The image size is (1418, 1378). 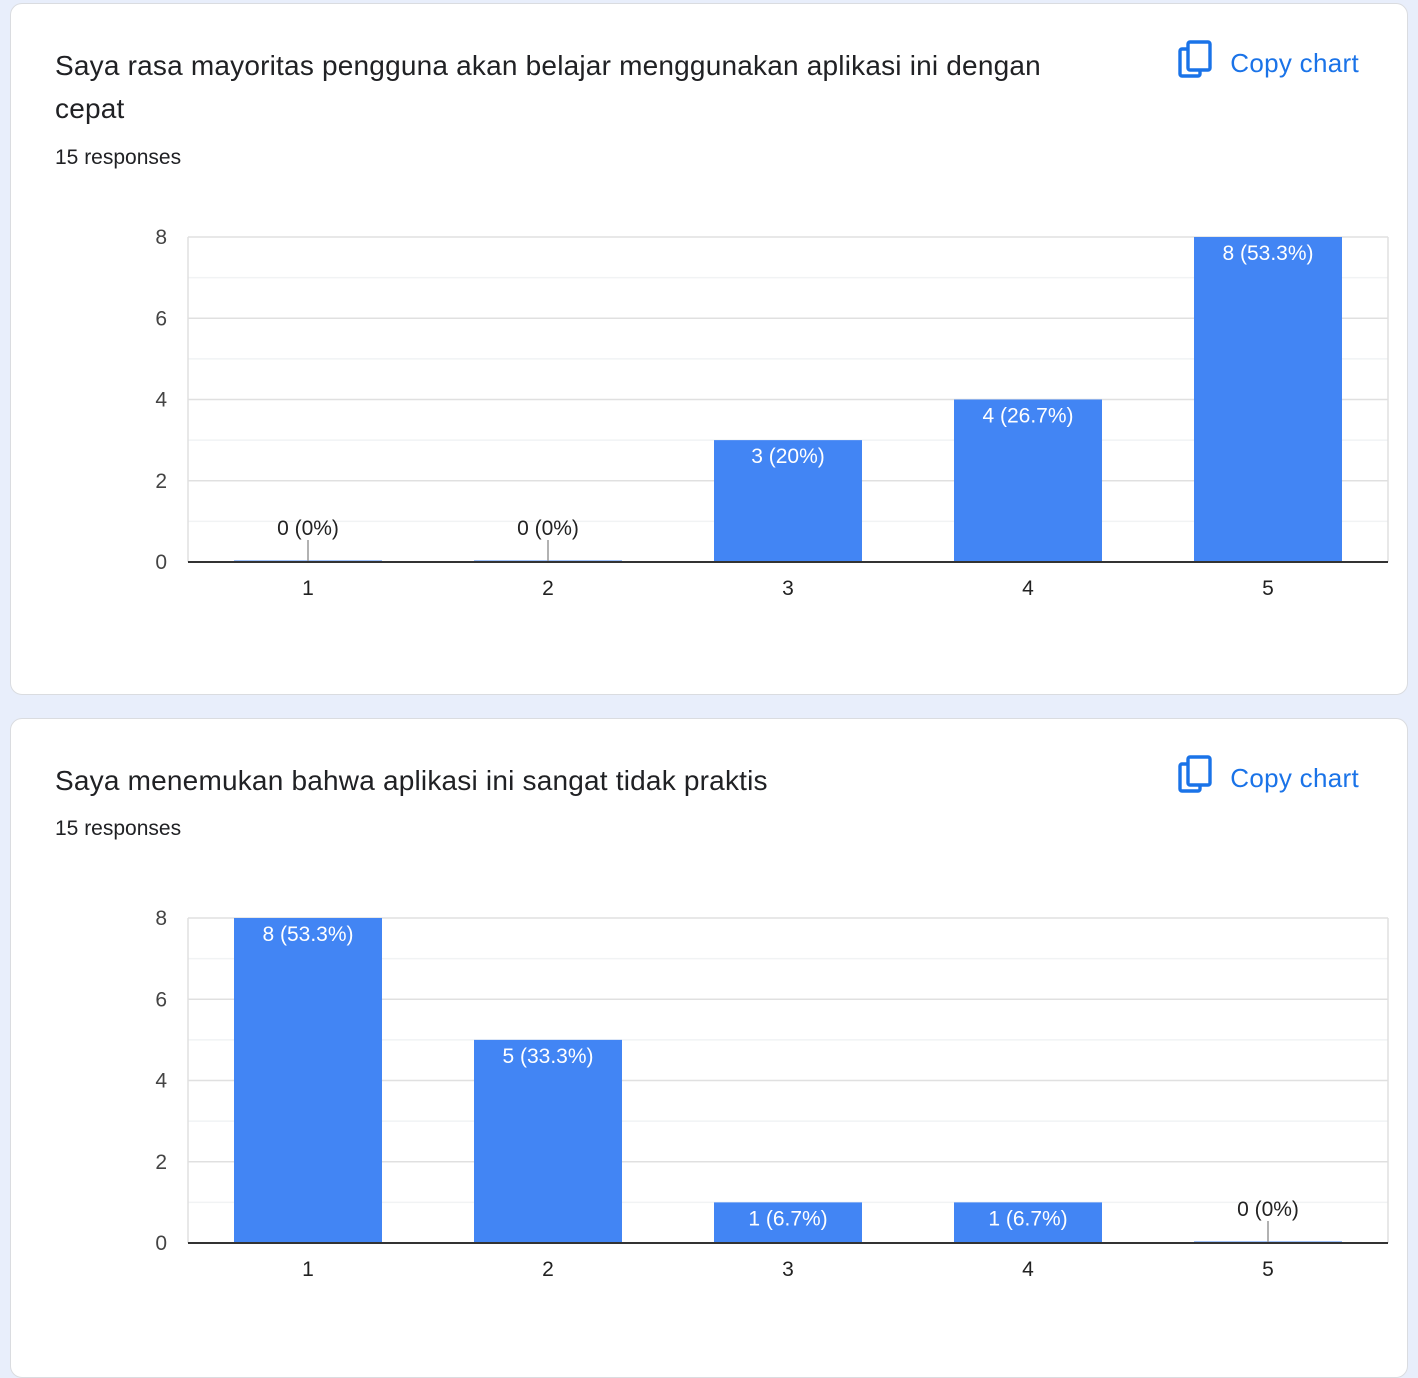 I want to click on data-label: 4 (26.7%), so click(x=1027, y=416).